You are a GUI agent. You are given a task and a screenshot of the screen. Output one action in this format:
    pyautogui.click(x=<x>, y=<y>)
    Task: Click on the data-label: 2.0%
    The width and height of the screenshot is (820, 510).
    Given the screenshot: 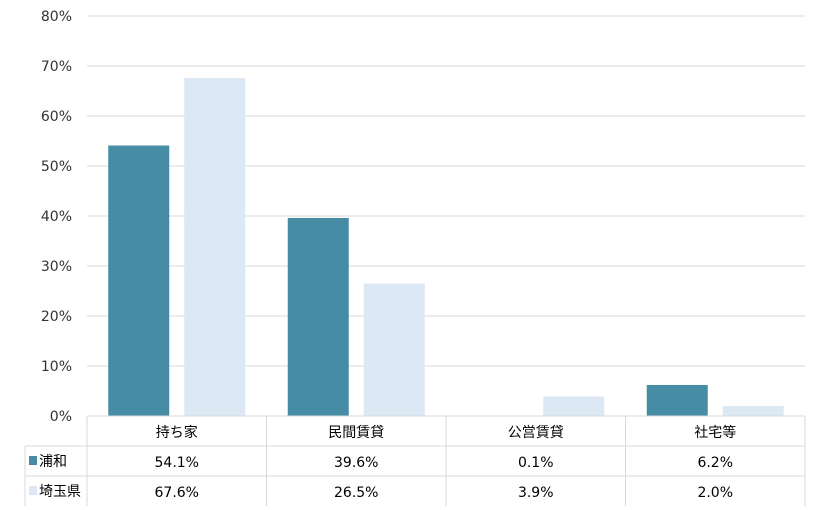 What is the action you would take?
    pyautogui.click(x=715, y=493)
    